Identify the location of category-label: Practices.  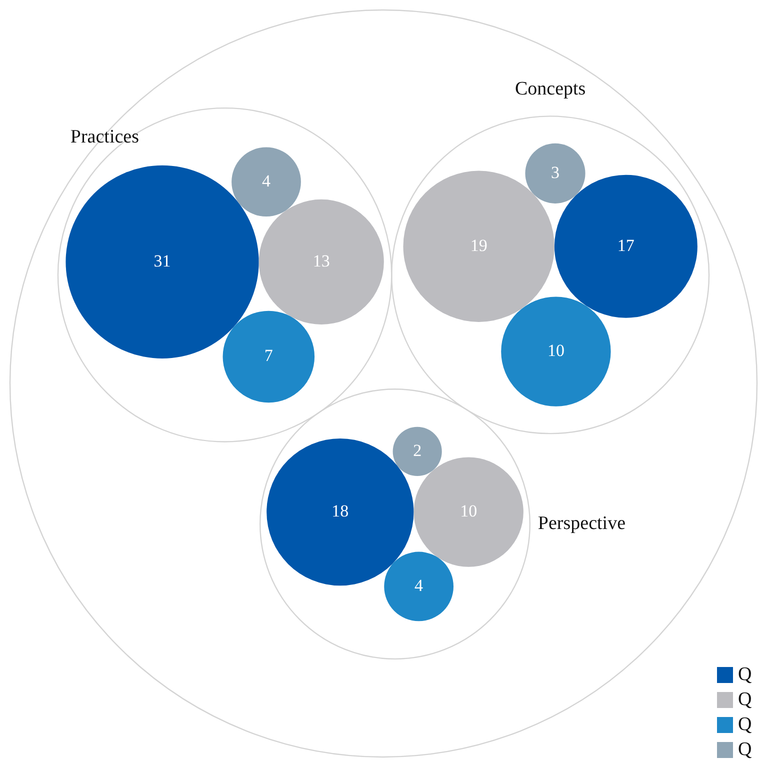
(104, 137).